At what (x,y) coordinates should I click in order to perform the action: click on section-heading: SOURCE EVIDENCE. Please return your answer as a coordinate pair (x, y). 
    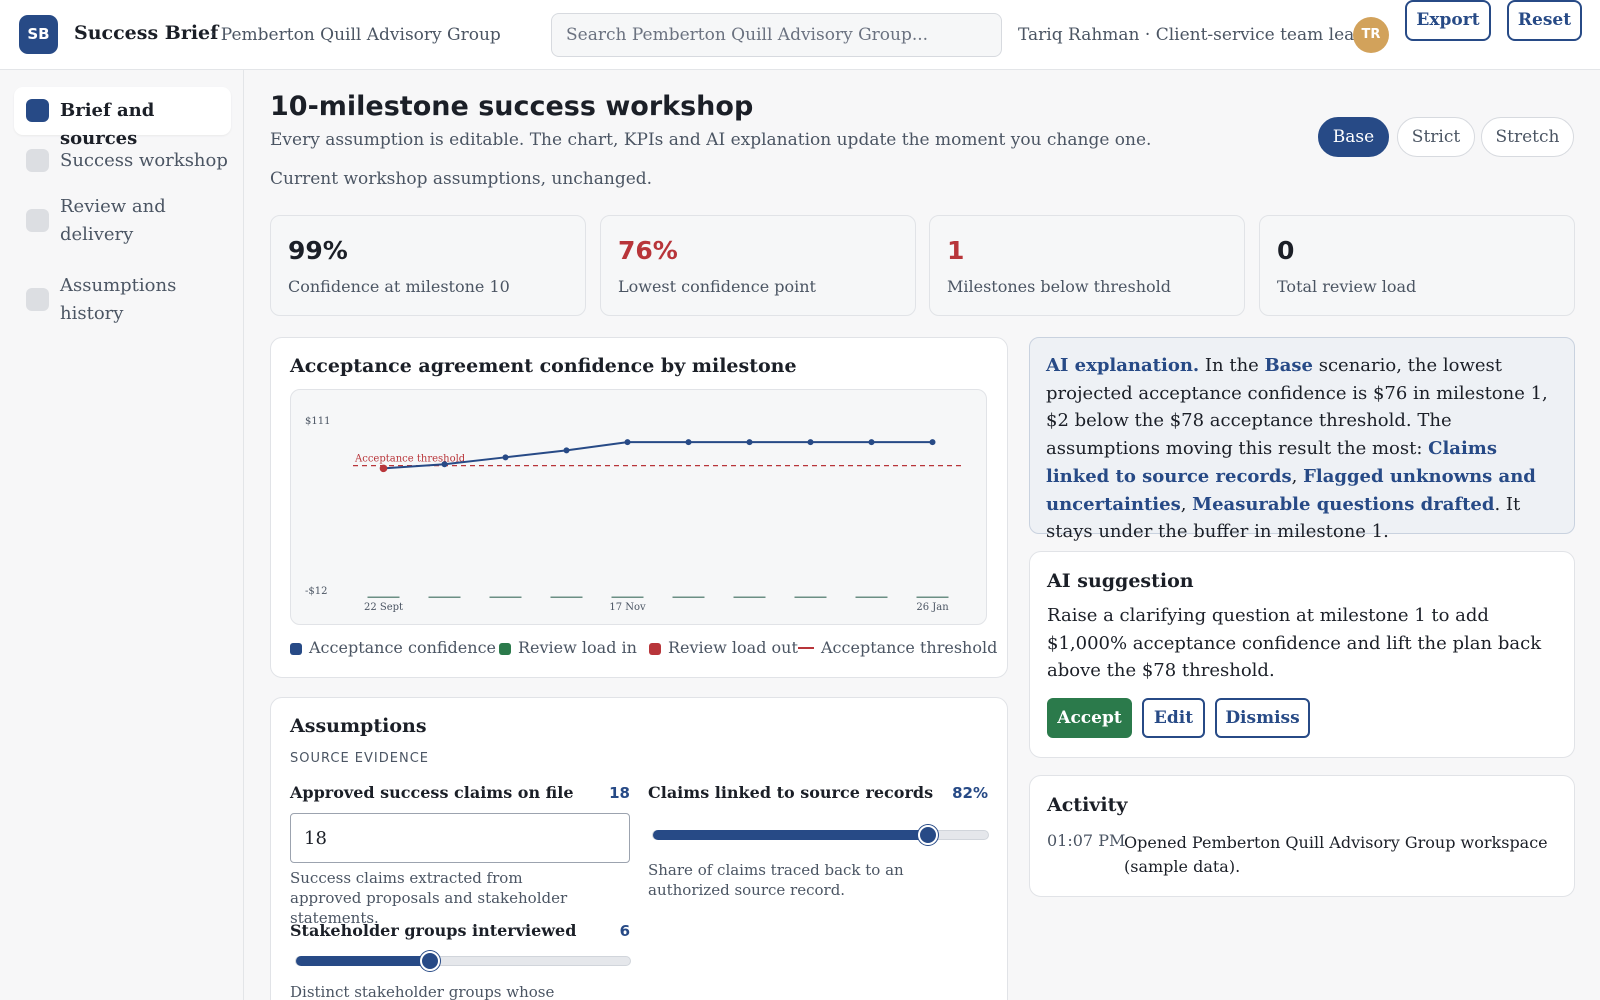
    Looking at the image, I should click on (359, 758).